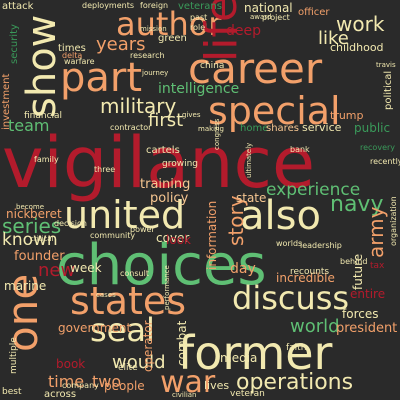 Image resolution: width=400 pixels, height=400 pixels. Describe the element at coordinates (142, 229) in the screenshot. I see `word-power: power` at that location.